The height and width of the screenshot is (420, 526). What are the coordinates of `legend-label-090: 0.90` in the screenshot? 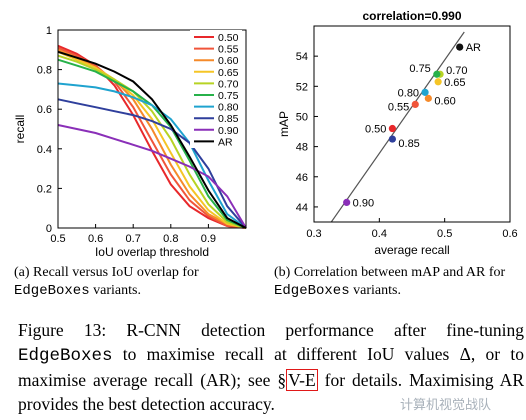 It's located at (228, 131).